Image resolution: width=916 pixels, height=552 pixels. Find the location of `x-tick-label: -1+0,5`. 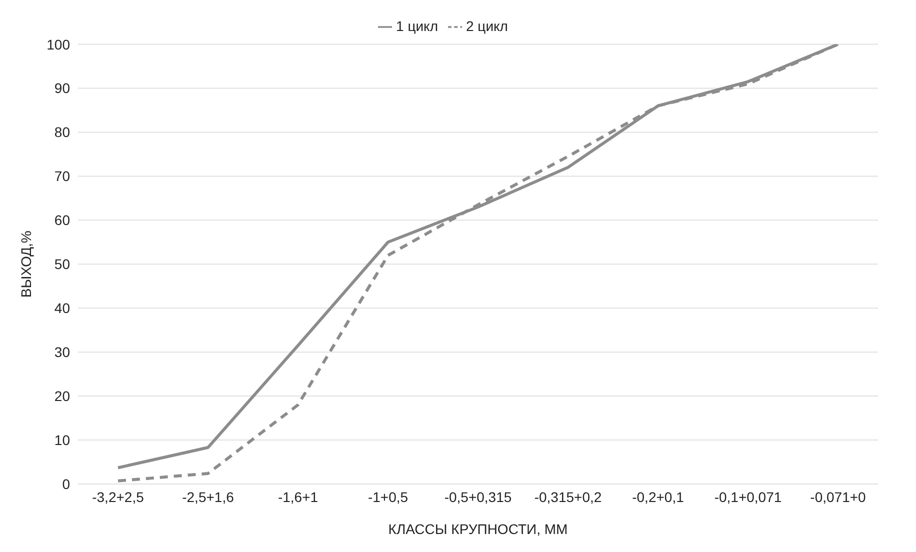

x-tick-label: -1+0,5 is located at coordinates (388, 496).